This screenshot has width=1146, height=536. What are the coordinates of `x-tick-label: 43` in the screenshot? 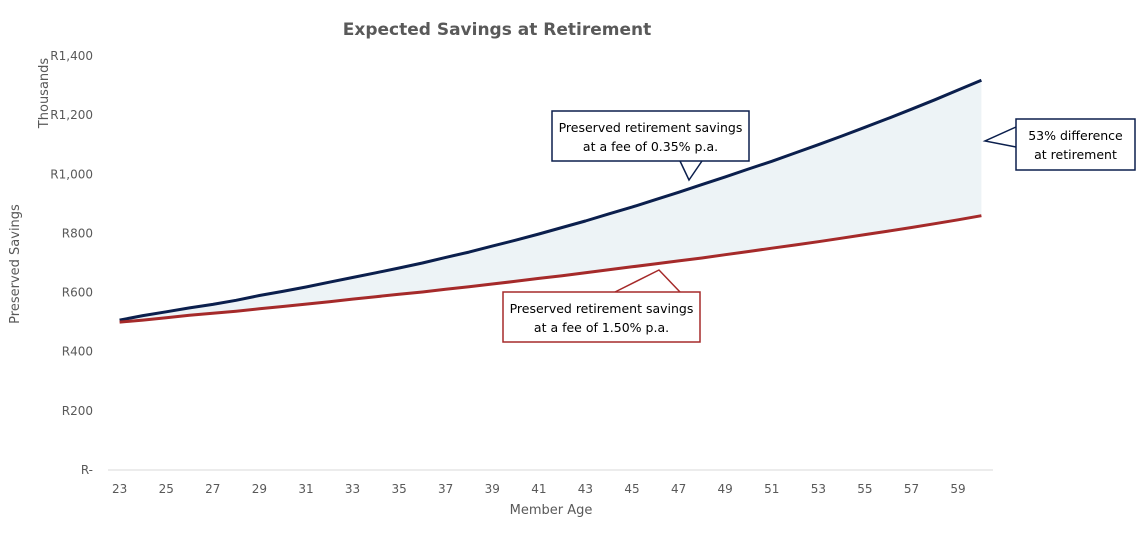 It's located at (585, 489).